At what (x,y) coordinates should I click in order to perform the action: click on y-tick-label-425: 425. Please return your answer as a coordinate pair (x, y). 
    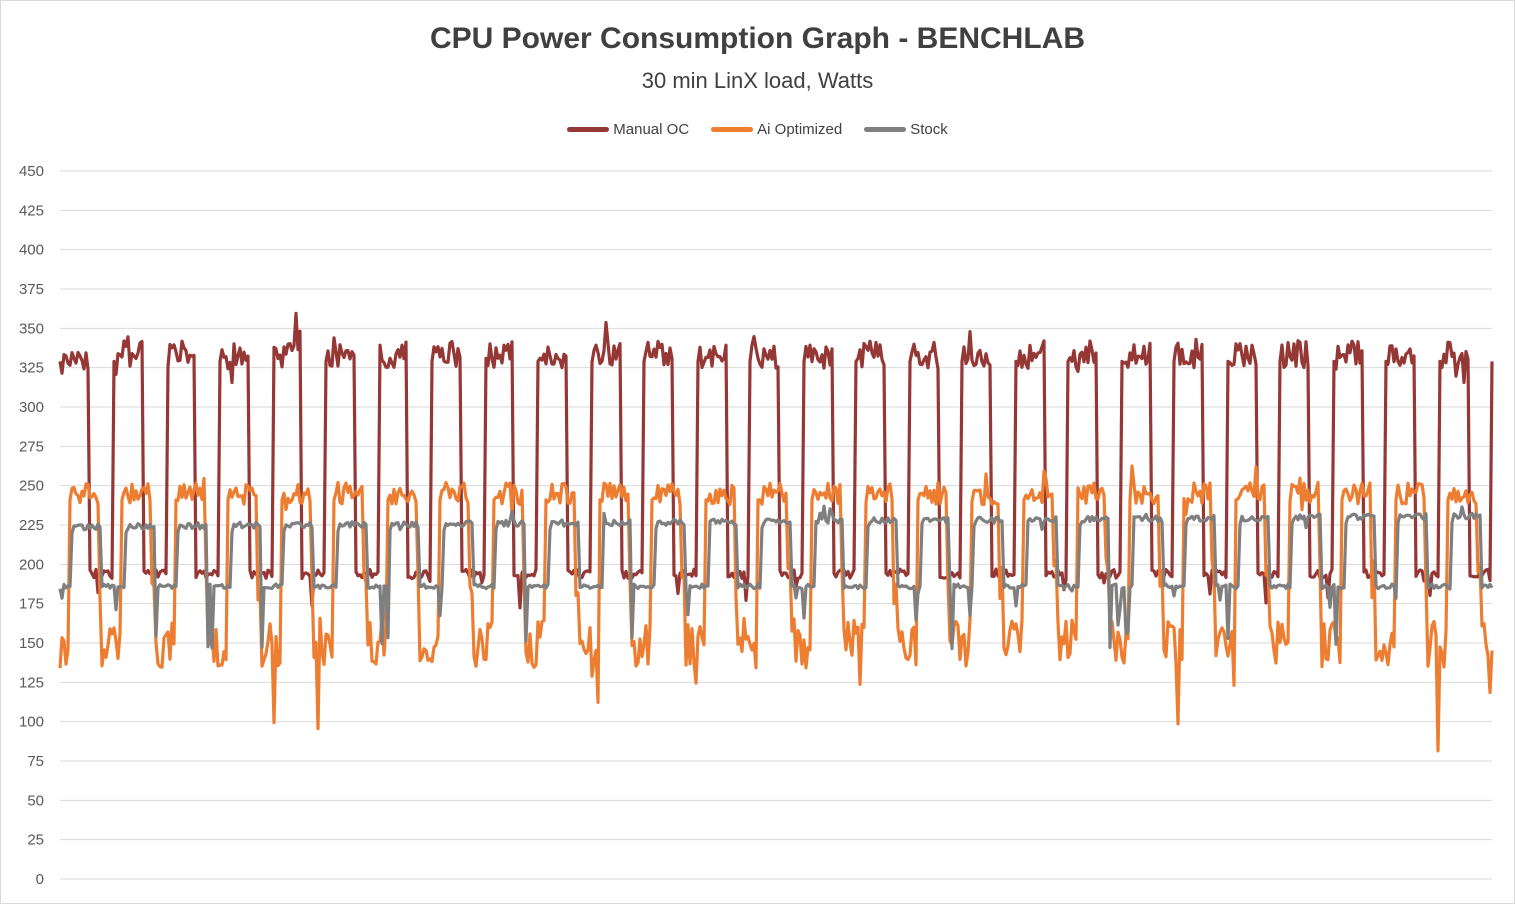
    Looking at the image, I should click on (31, 210).